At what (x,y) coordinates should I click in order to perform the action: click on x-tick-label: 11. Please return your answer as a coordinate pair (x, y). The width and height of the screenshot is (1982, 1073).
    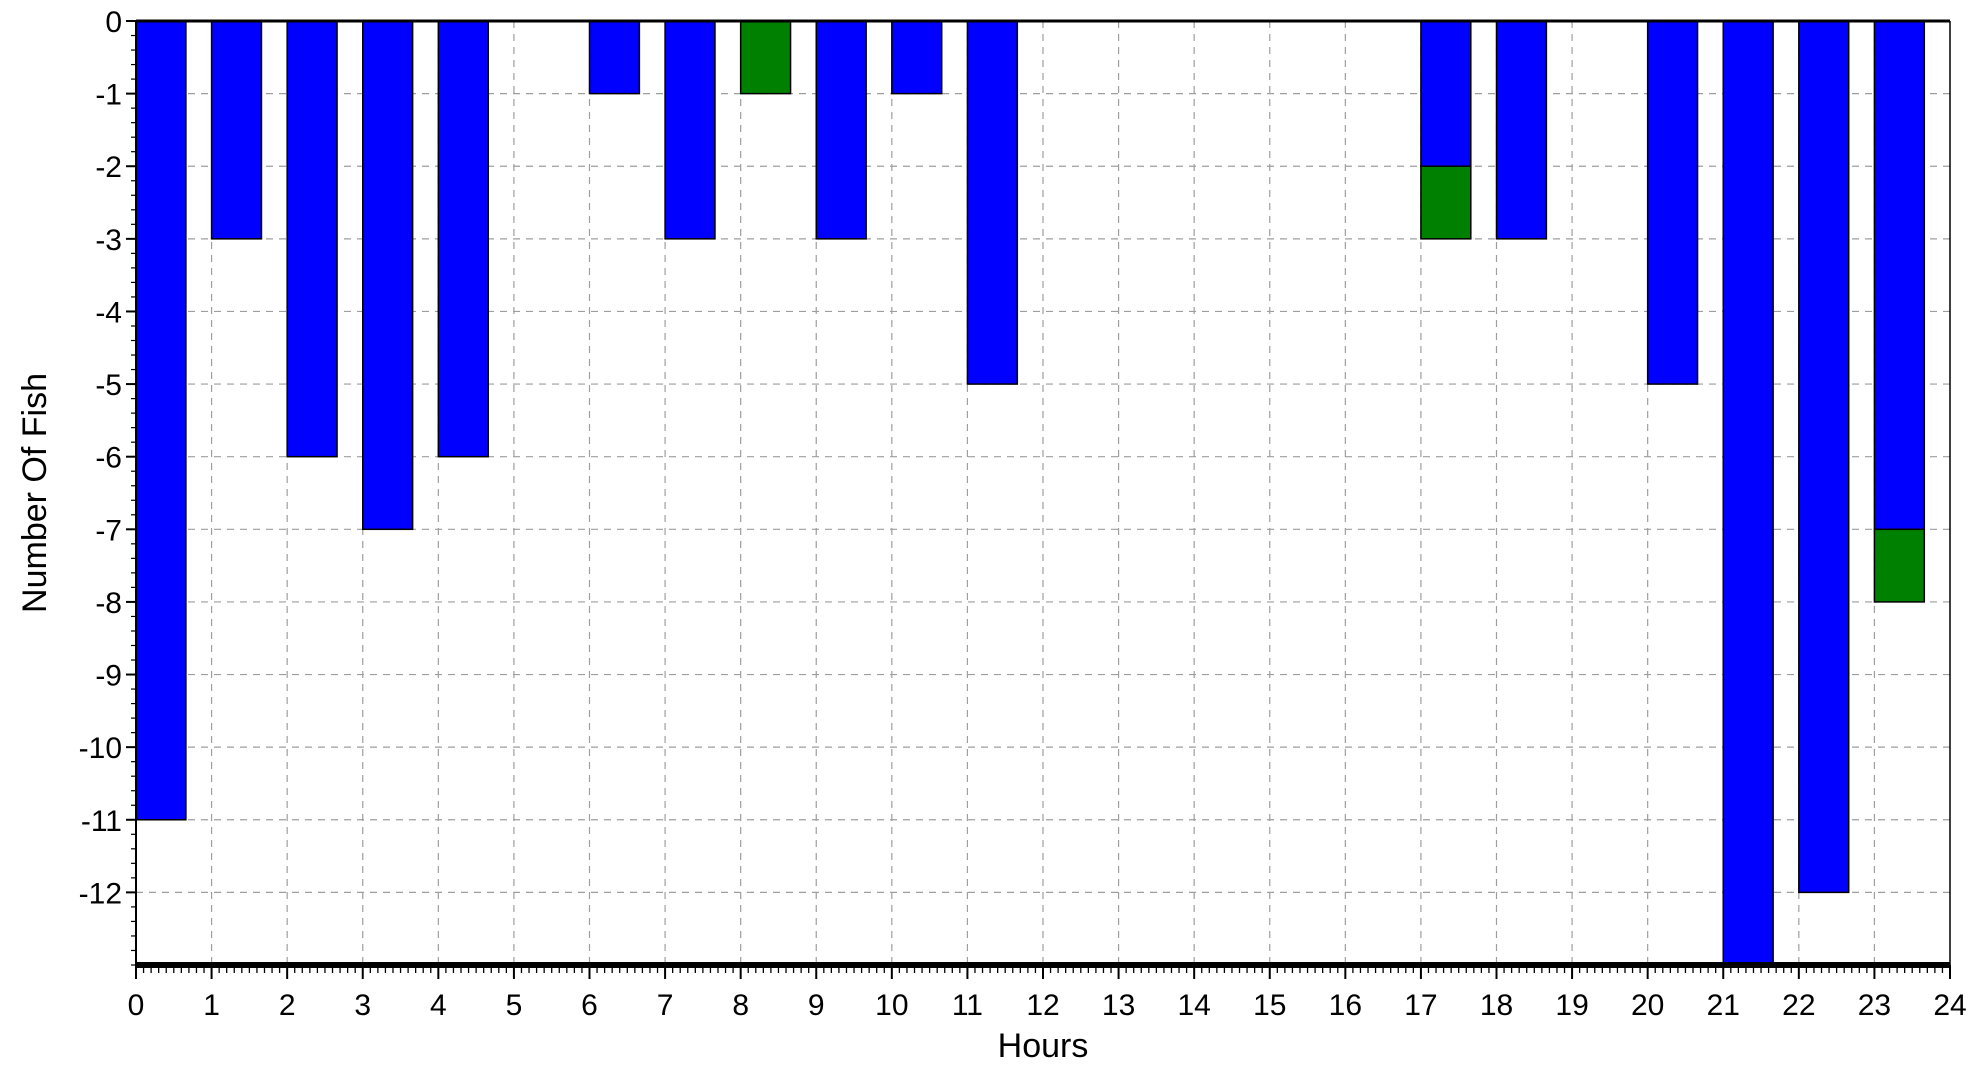
    Looking at the image, I should click on (967, 1005).